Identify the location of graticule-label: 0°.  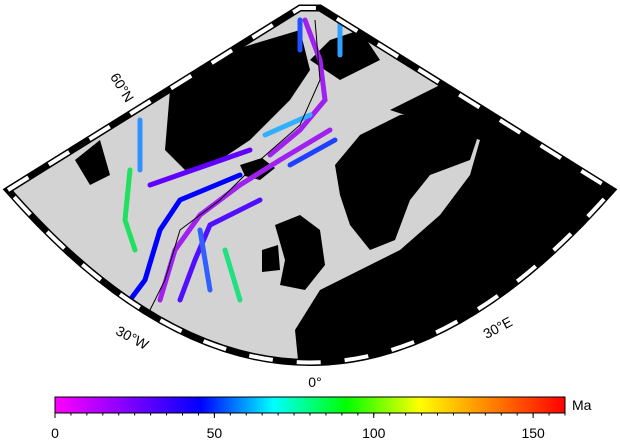
(314, 382).